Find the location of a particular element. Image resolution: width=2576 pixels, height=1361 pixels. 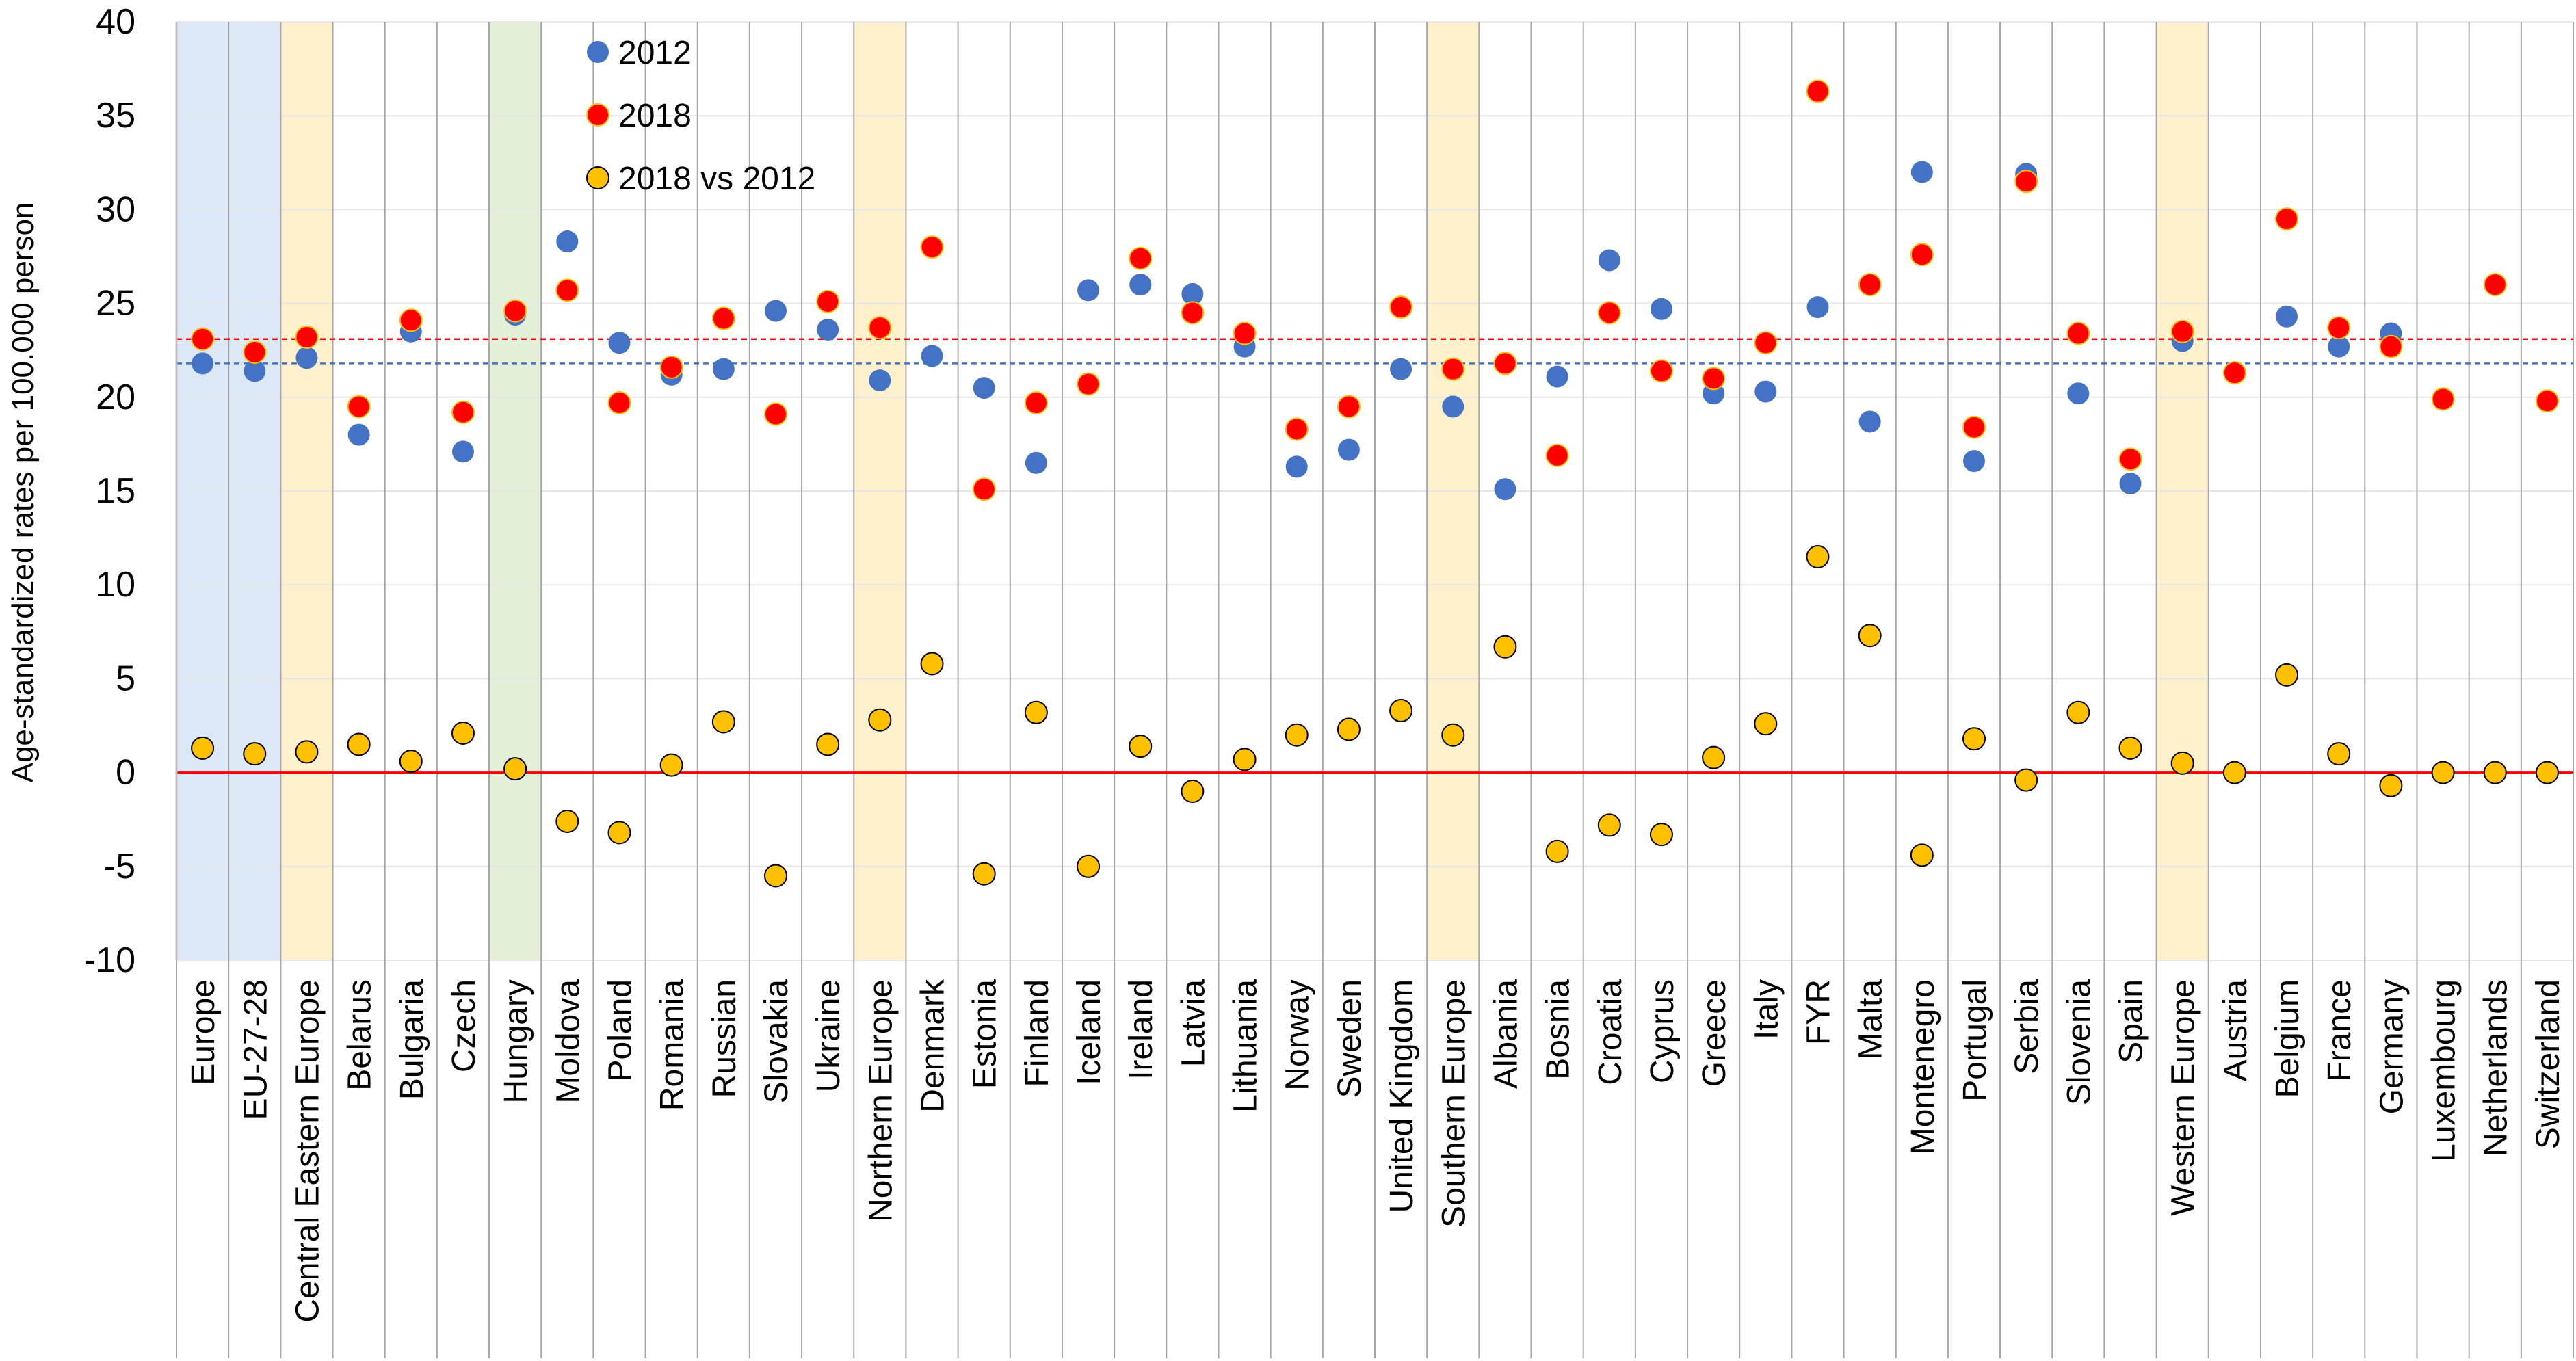

x-tick-label: Poland is located at coordinates (620, 1030).